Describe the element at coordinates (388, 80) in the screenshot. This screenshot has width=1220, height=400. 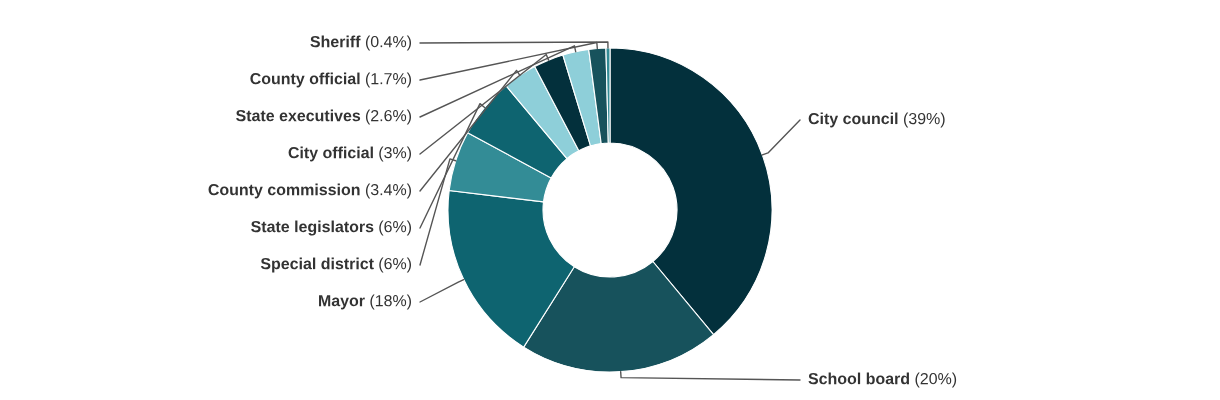
I see `data-label: (1.7%)` at that location.